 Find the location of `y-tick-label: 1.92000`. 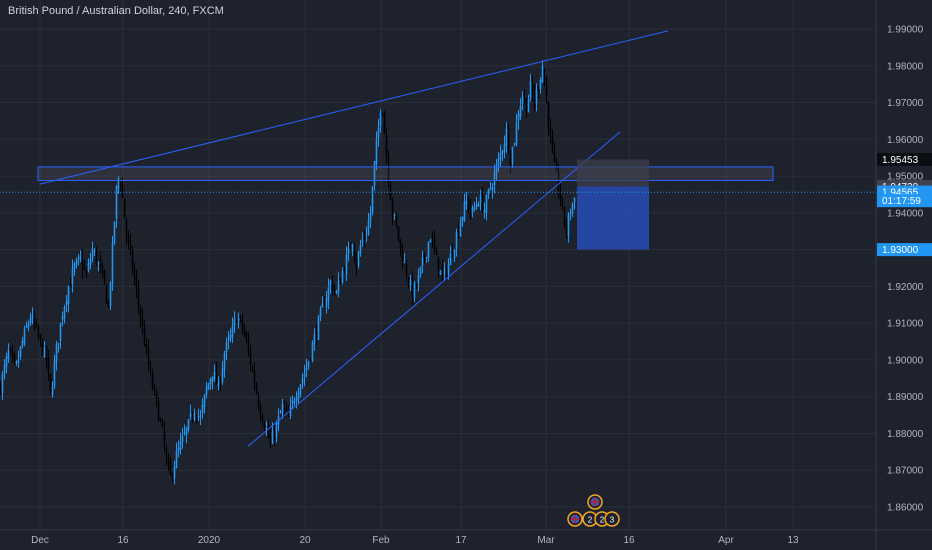

y-tick-label: 1.92000 is located at coordinates (905, 287).